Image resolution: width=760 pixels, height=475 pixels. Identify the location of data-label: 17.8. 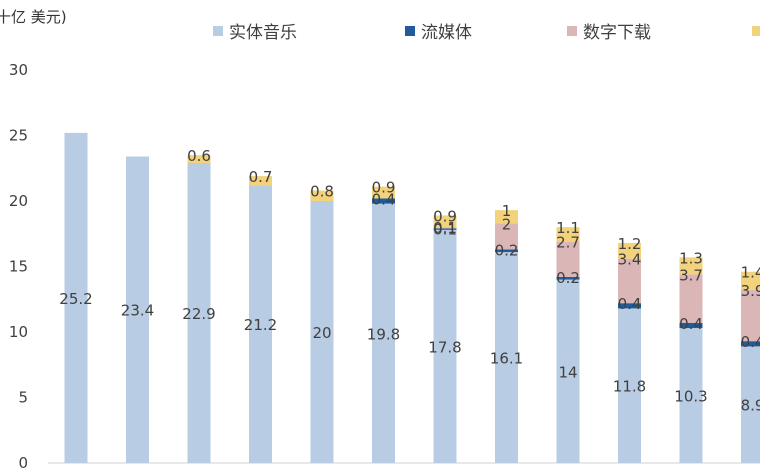
(444, 347).